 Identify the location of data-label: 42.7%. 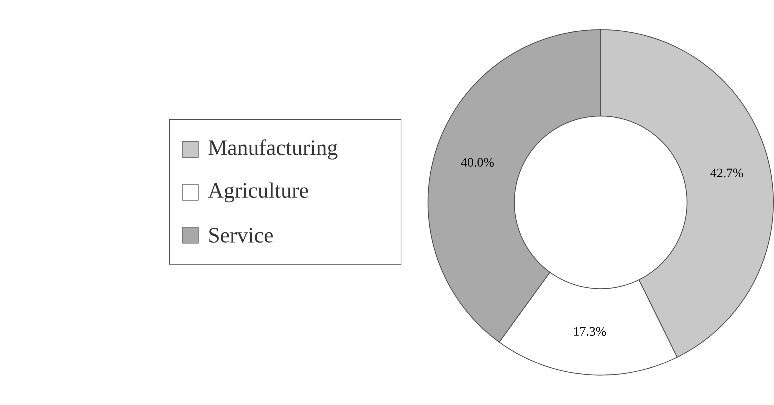
(727, 173).